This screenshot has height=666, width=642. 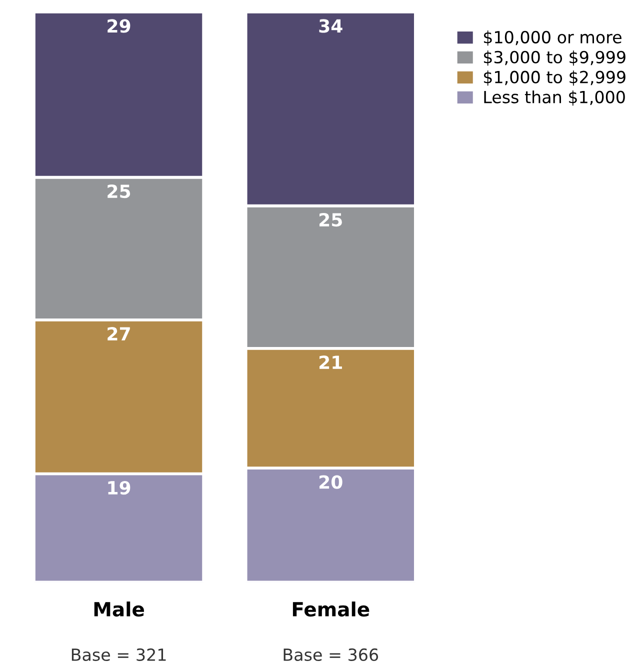 What do you see at coordinates (330, 482) in the screenshot?
I see `data-label: 20` at bounding box center [330, 482].